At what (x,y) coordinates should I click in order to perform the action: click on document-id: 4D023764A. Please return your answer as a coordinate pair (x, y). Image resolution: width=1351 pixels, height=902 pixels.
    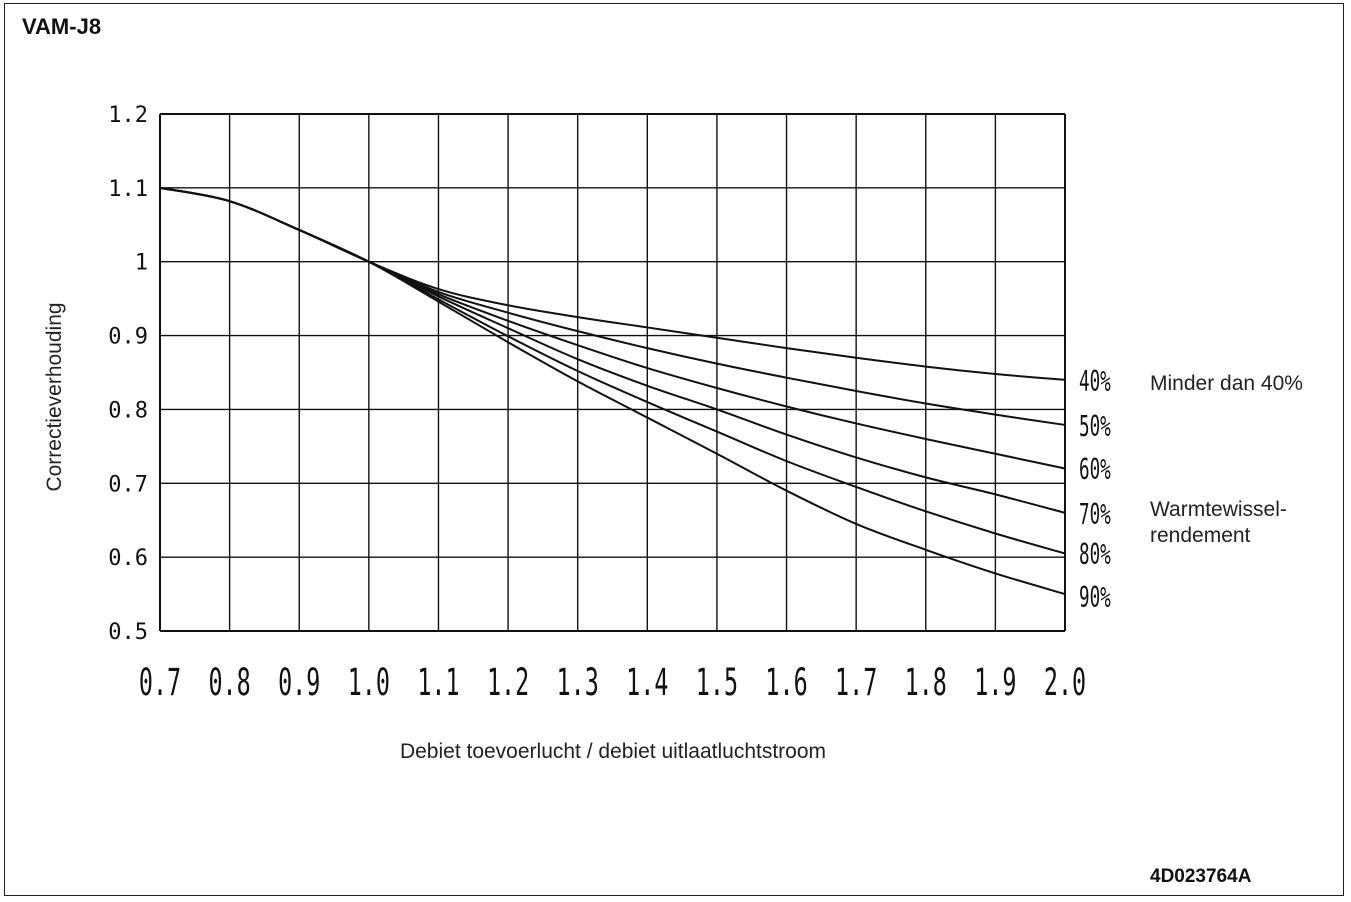
    Looking at the image, I should click on (1201, 876).